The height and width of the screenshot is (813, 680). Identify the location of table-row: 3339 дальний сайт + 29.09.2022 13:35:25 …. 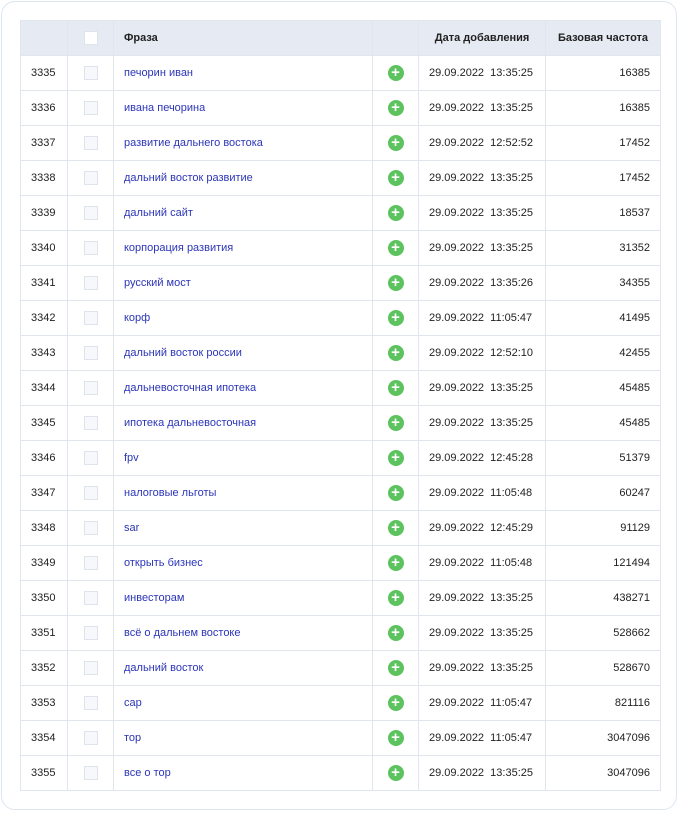
(340, 213).